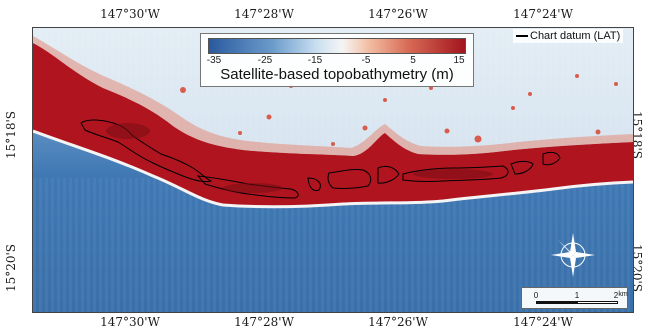 The width and height of the screenshot is (663, 330). I want to click on left-tick-label: 15°20'S, so click(11, 268).